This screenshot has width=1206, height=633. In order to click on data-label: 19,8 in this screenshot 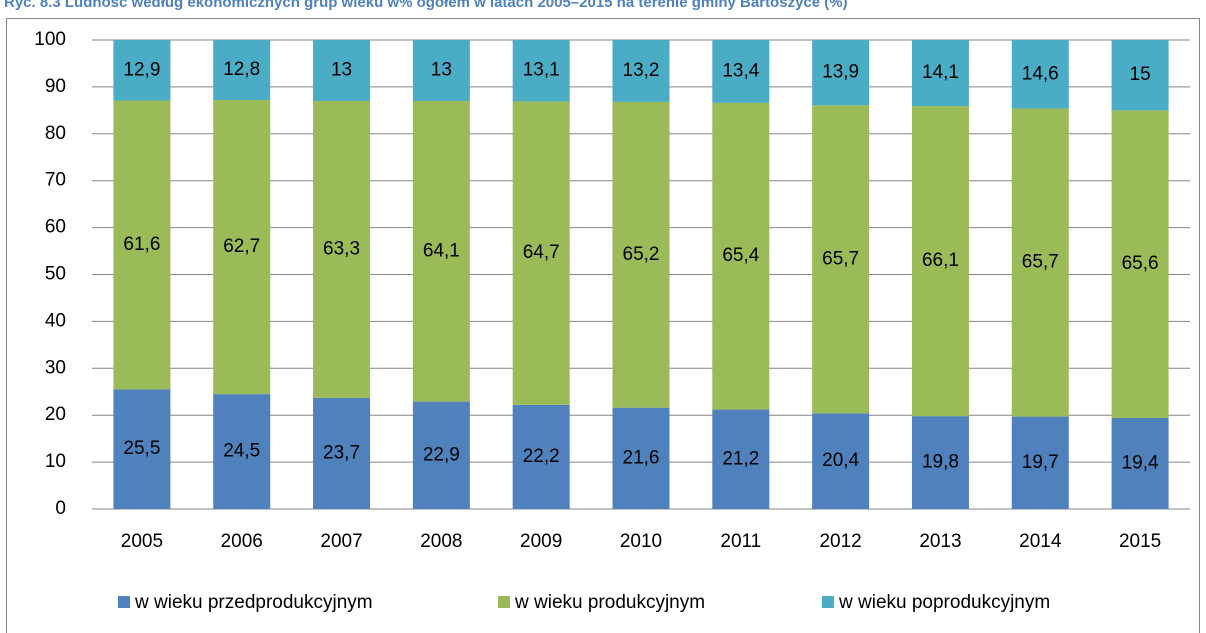, I will do `click(940, 462)`.